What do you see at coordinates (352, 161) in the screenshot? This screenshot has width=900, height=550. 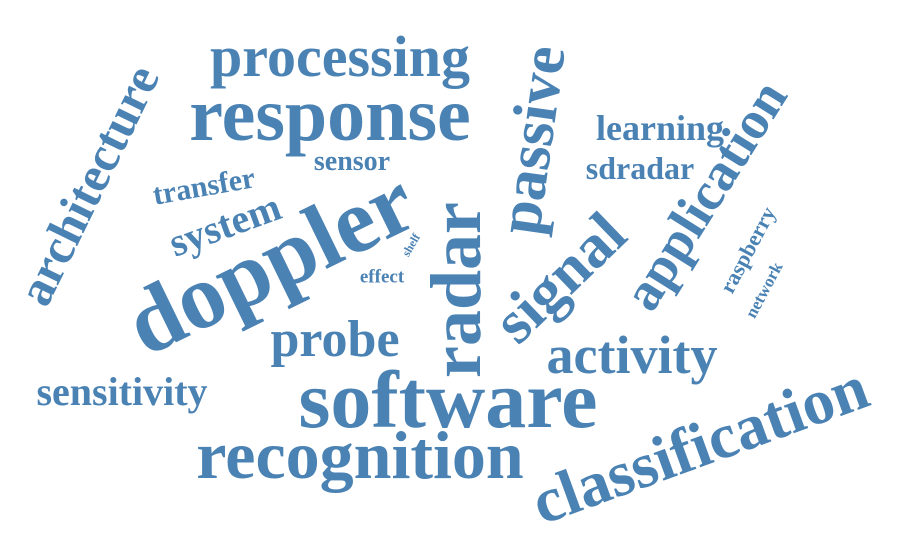 I see `word-sensor: sensor` at bounding box center [352, 161].